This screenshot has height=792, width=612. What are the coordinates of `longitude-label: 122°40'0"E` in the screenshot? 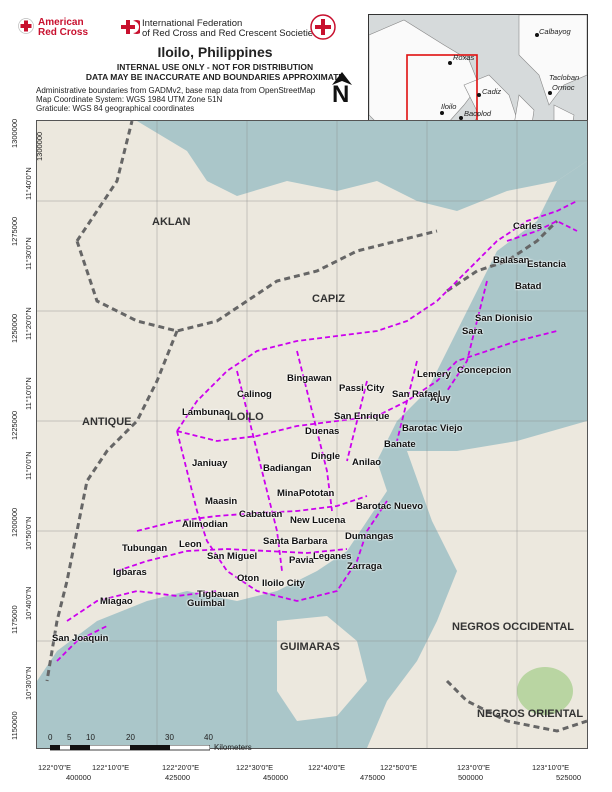 It's located at (327, 767).